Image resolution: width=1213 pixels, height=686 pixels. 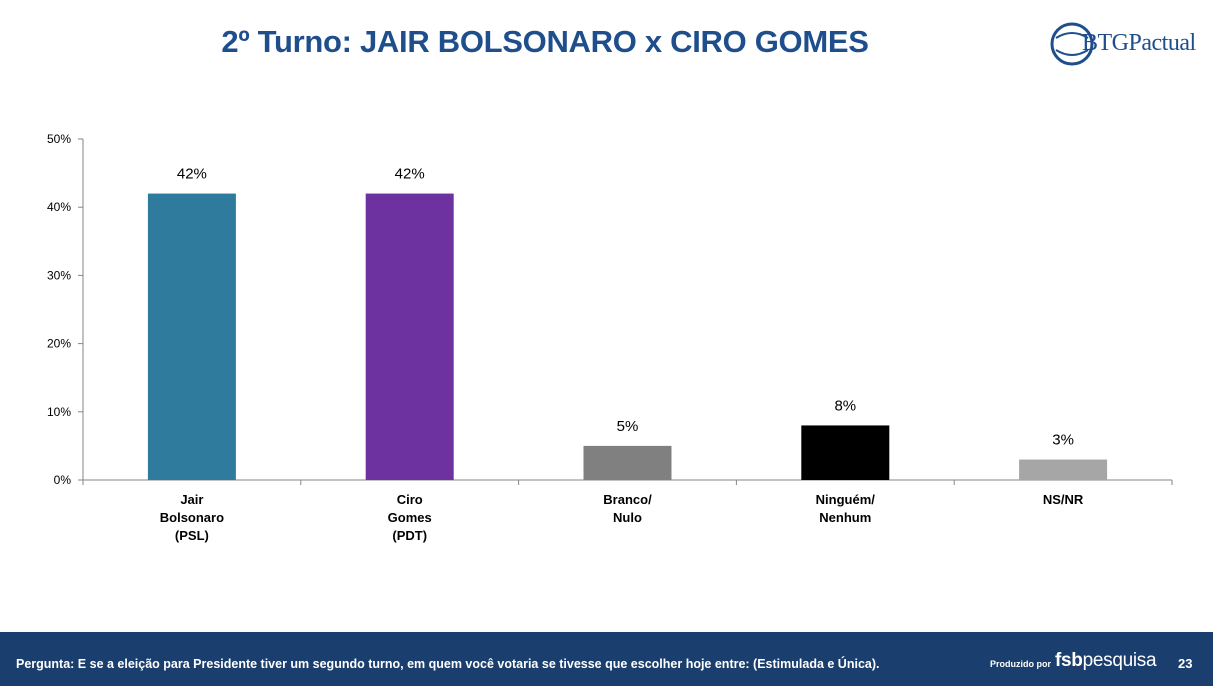 I want to click on category-label: Ninguém/, so click(x=846, y=499).